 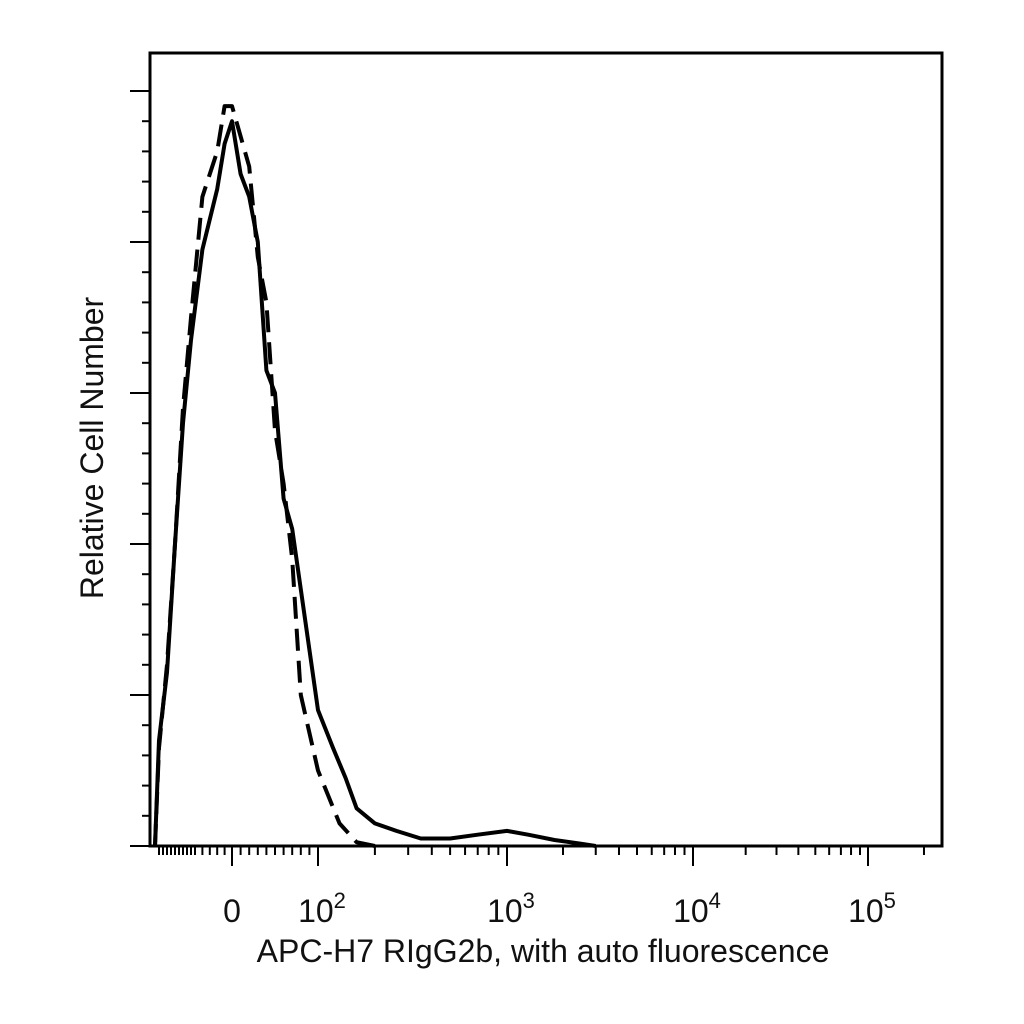 What do you see at coordinates (322, 908) in the screenshot?
I see `x-tick-label: 10²` at bounding box center [322, 908].